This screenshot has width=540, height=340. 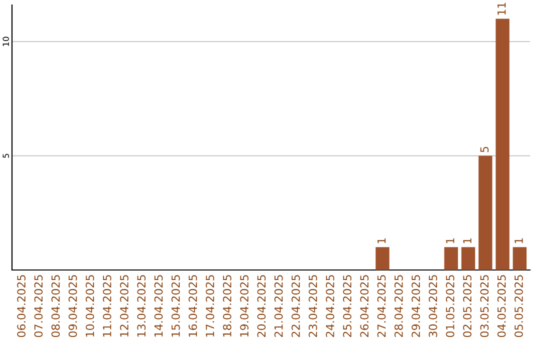 I want to click on x-tick-label: 05.05.2025, so click(x=518, y=306).